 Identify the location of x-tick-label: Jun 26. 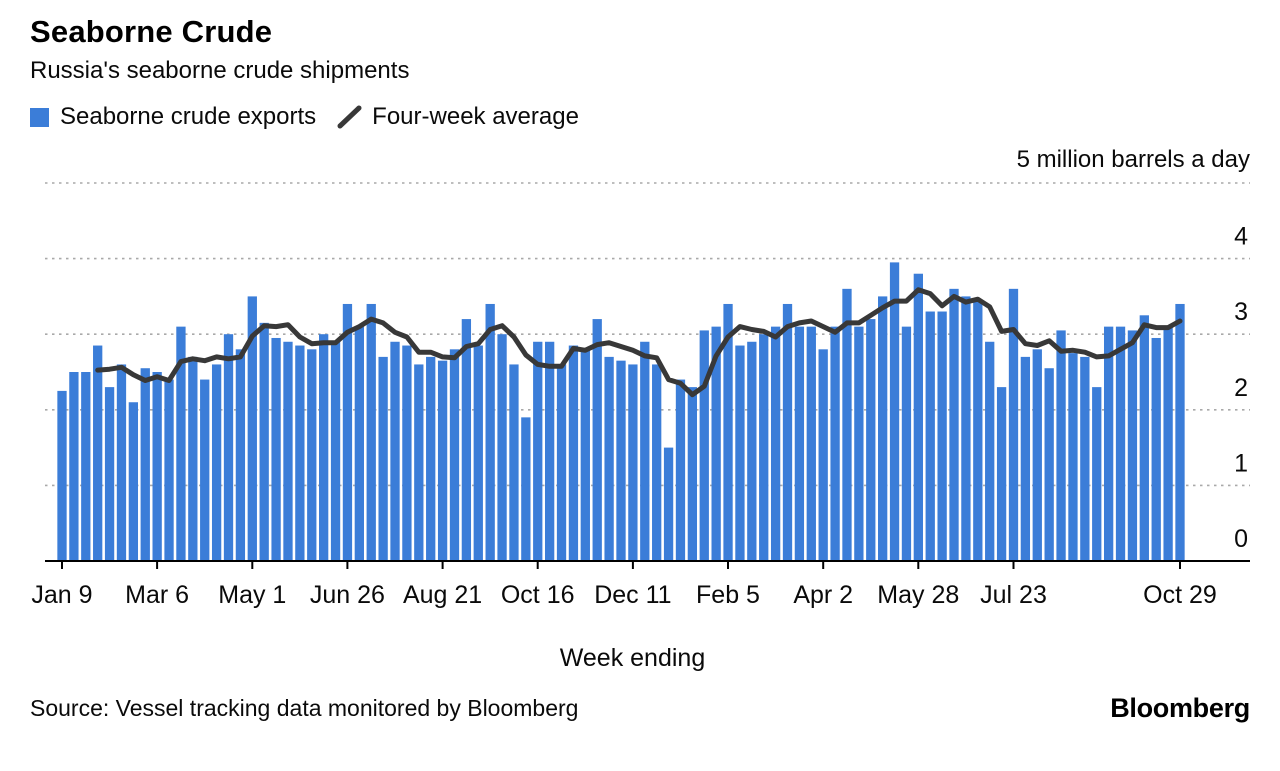
(347, 595).